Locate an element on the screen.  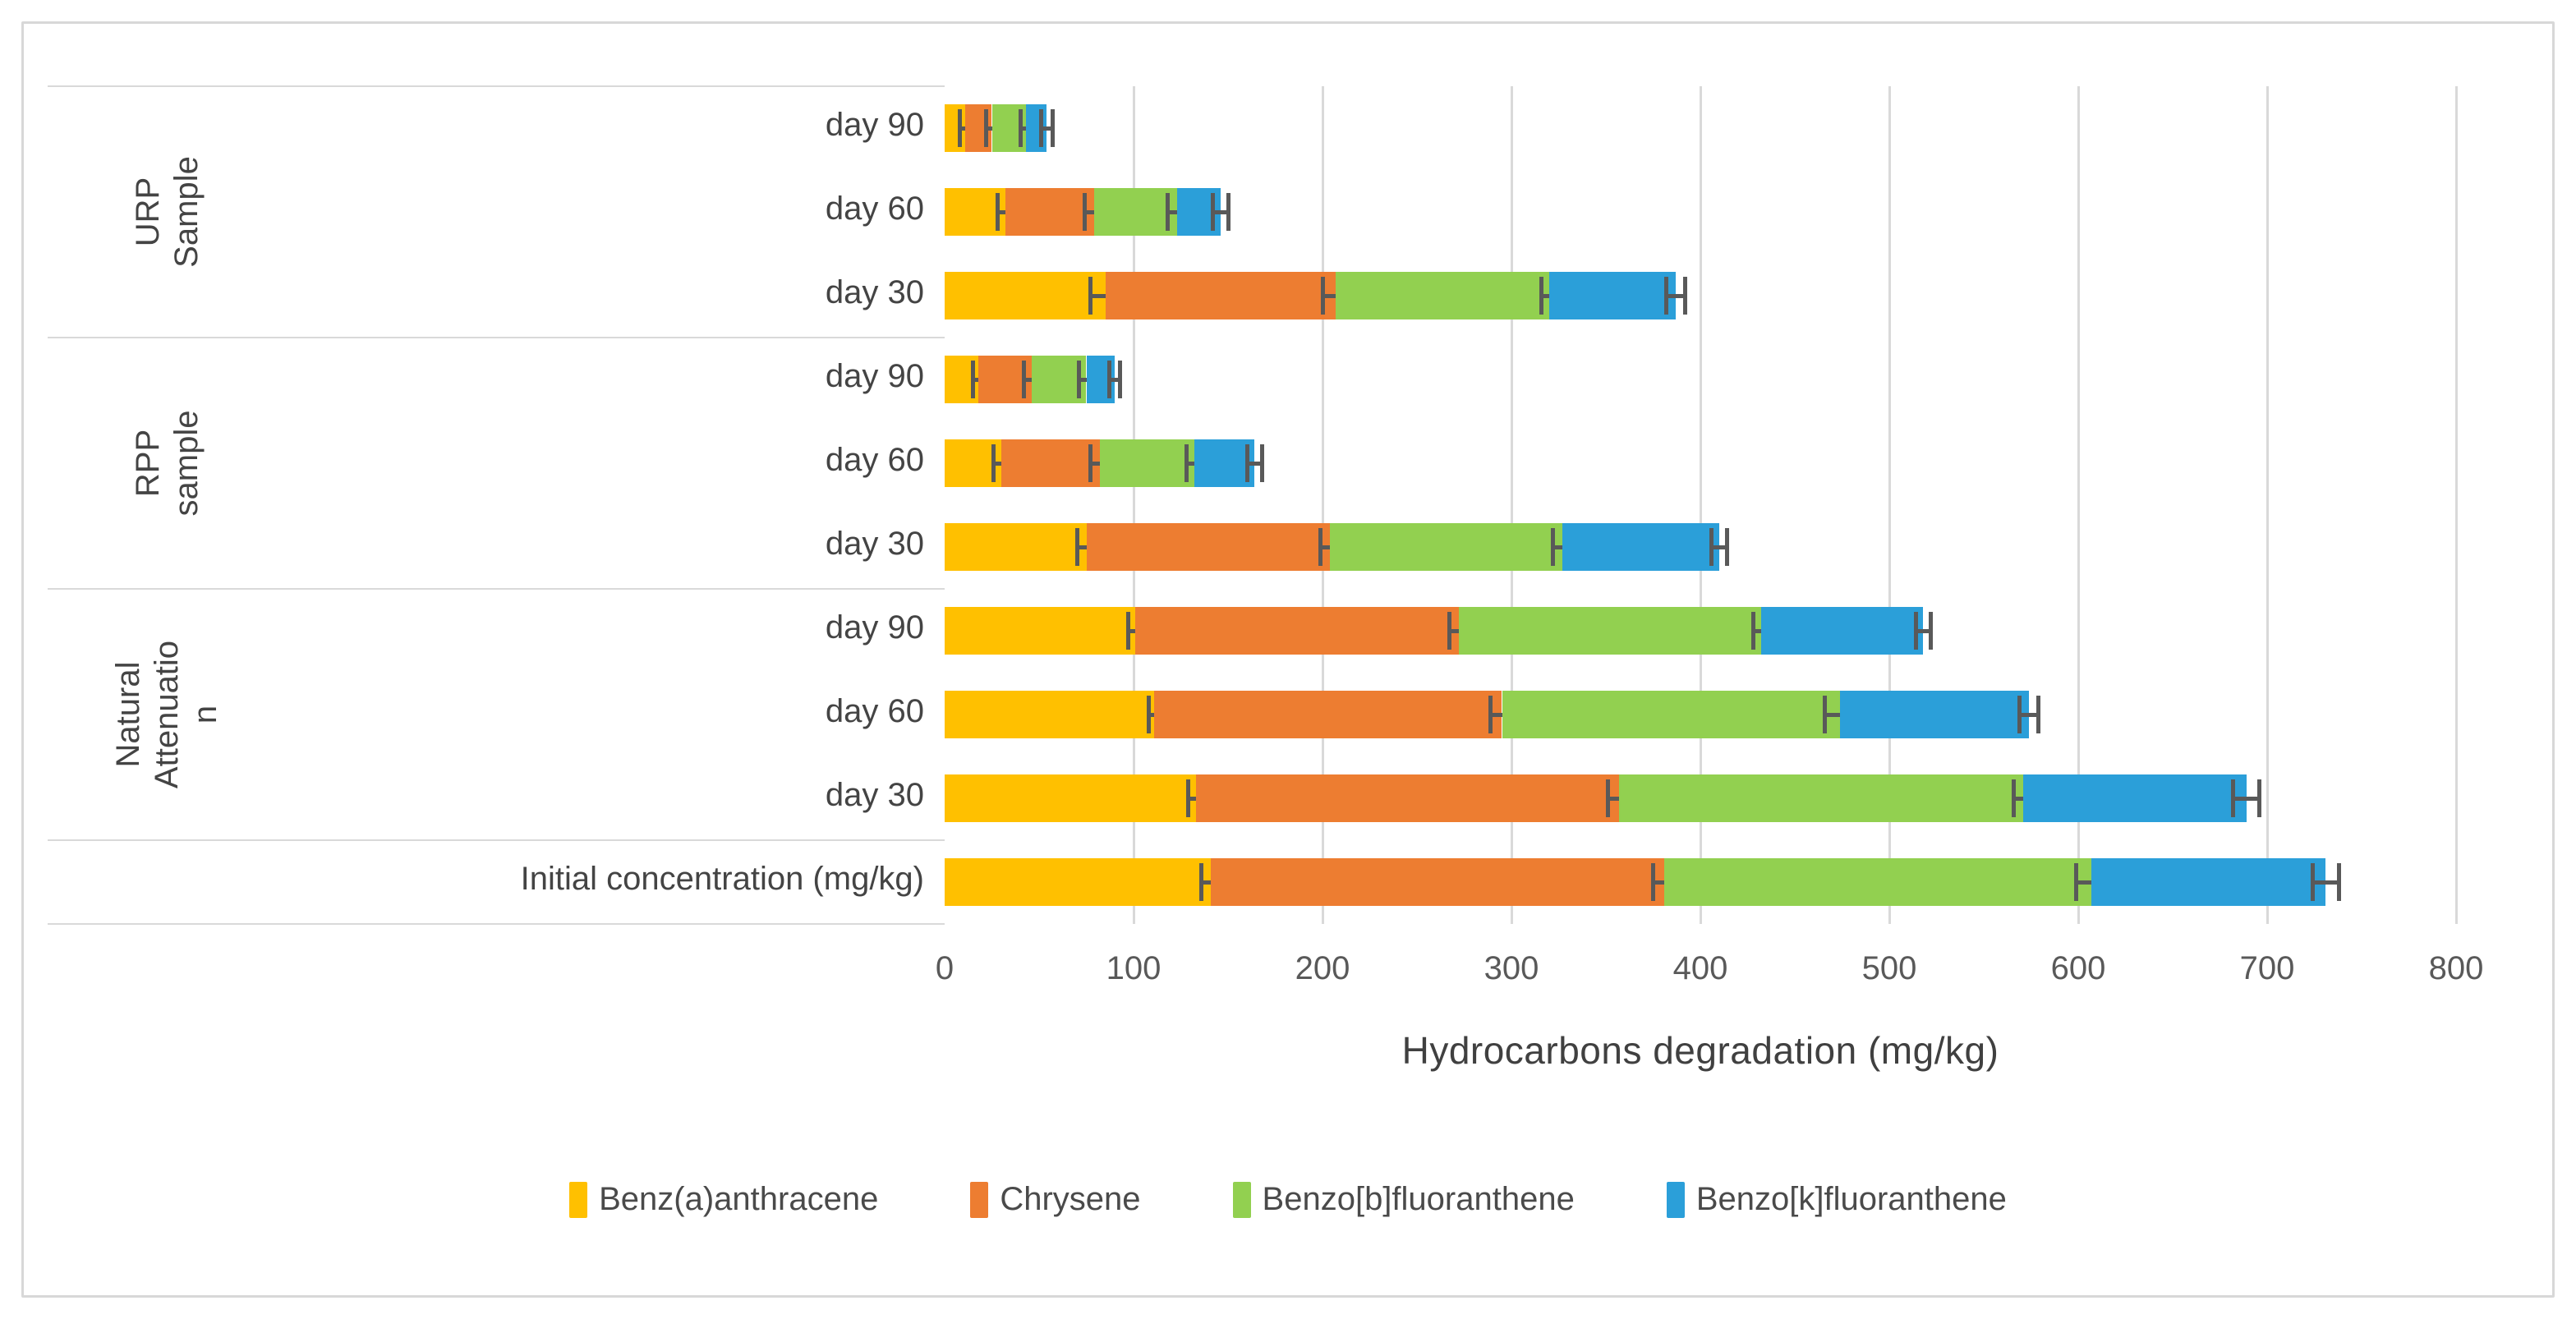
x-tick-label: 200 is located at coordinates (1322, 968).